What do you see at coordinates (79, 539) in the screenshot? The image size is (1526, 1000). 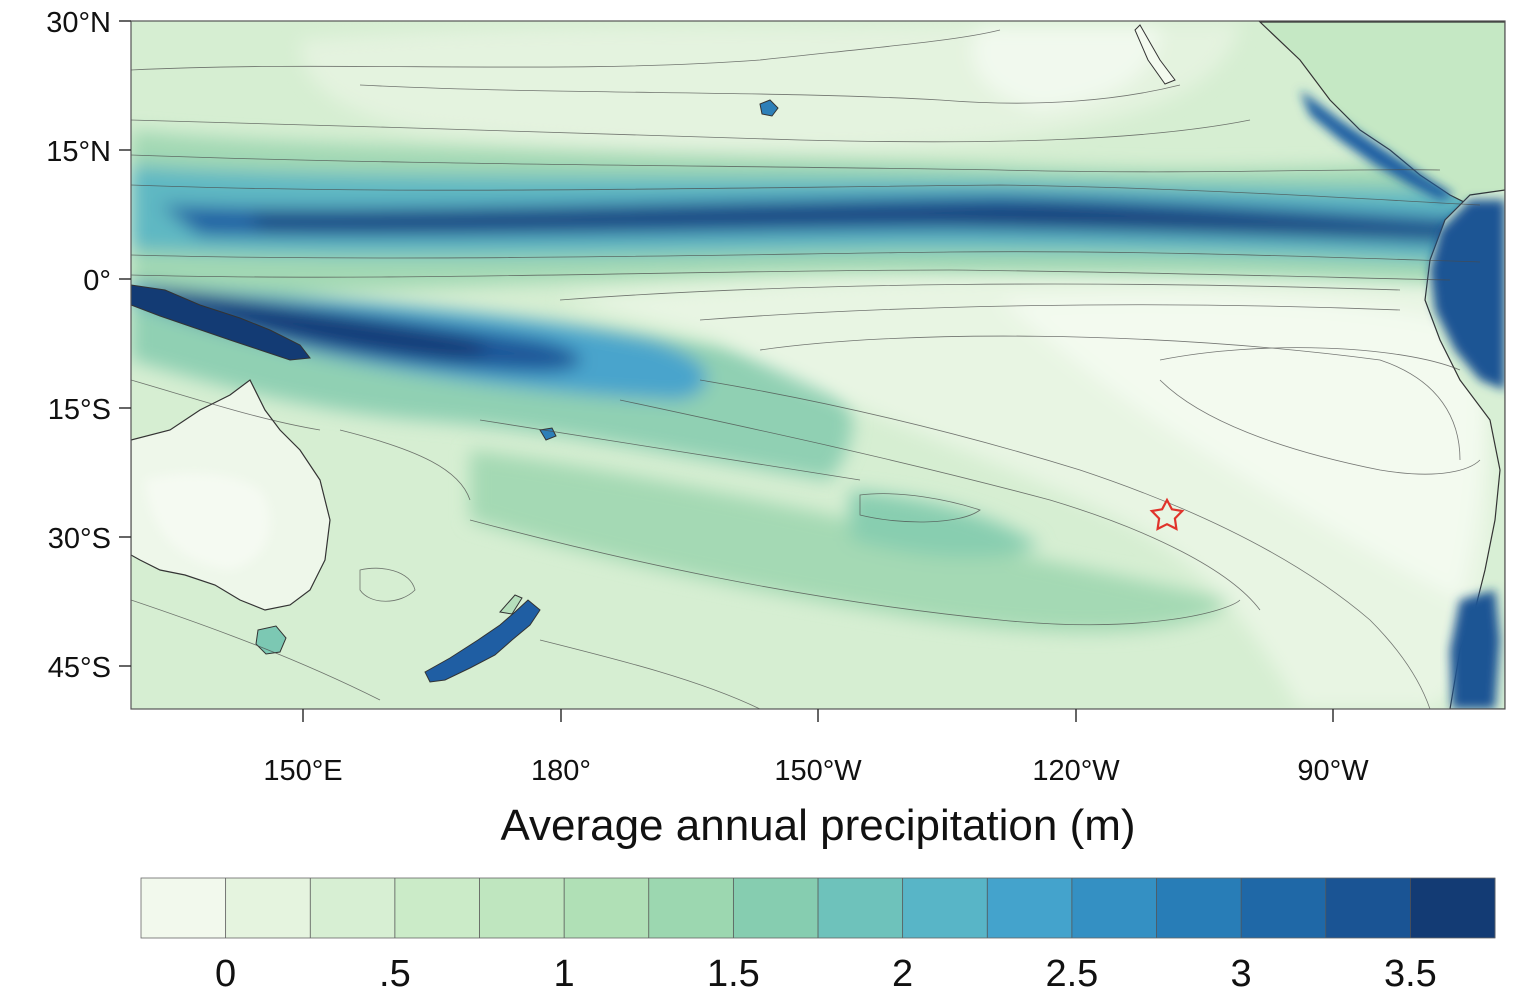 I see `lat-tick-label: 30°S` at bounding box center [79, 539].